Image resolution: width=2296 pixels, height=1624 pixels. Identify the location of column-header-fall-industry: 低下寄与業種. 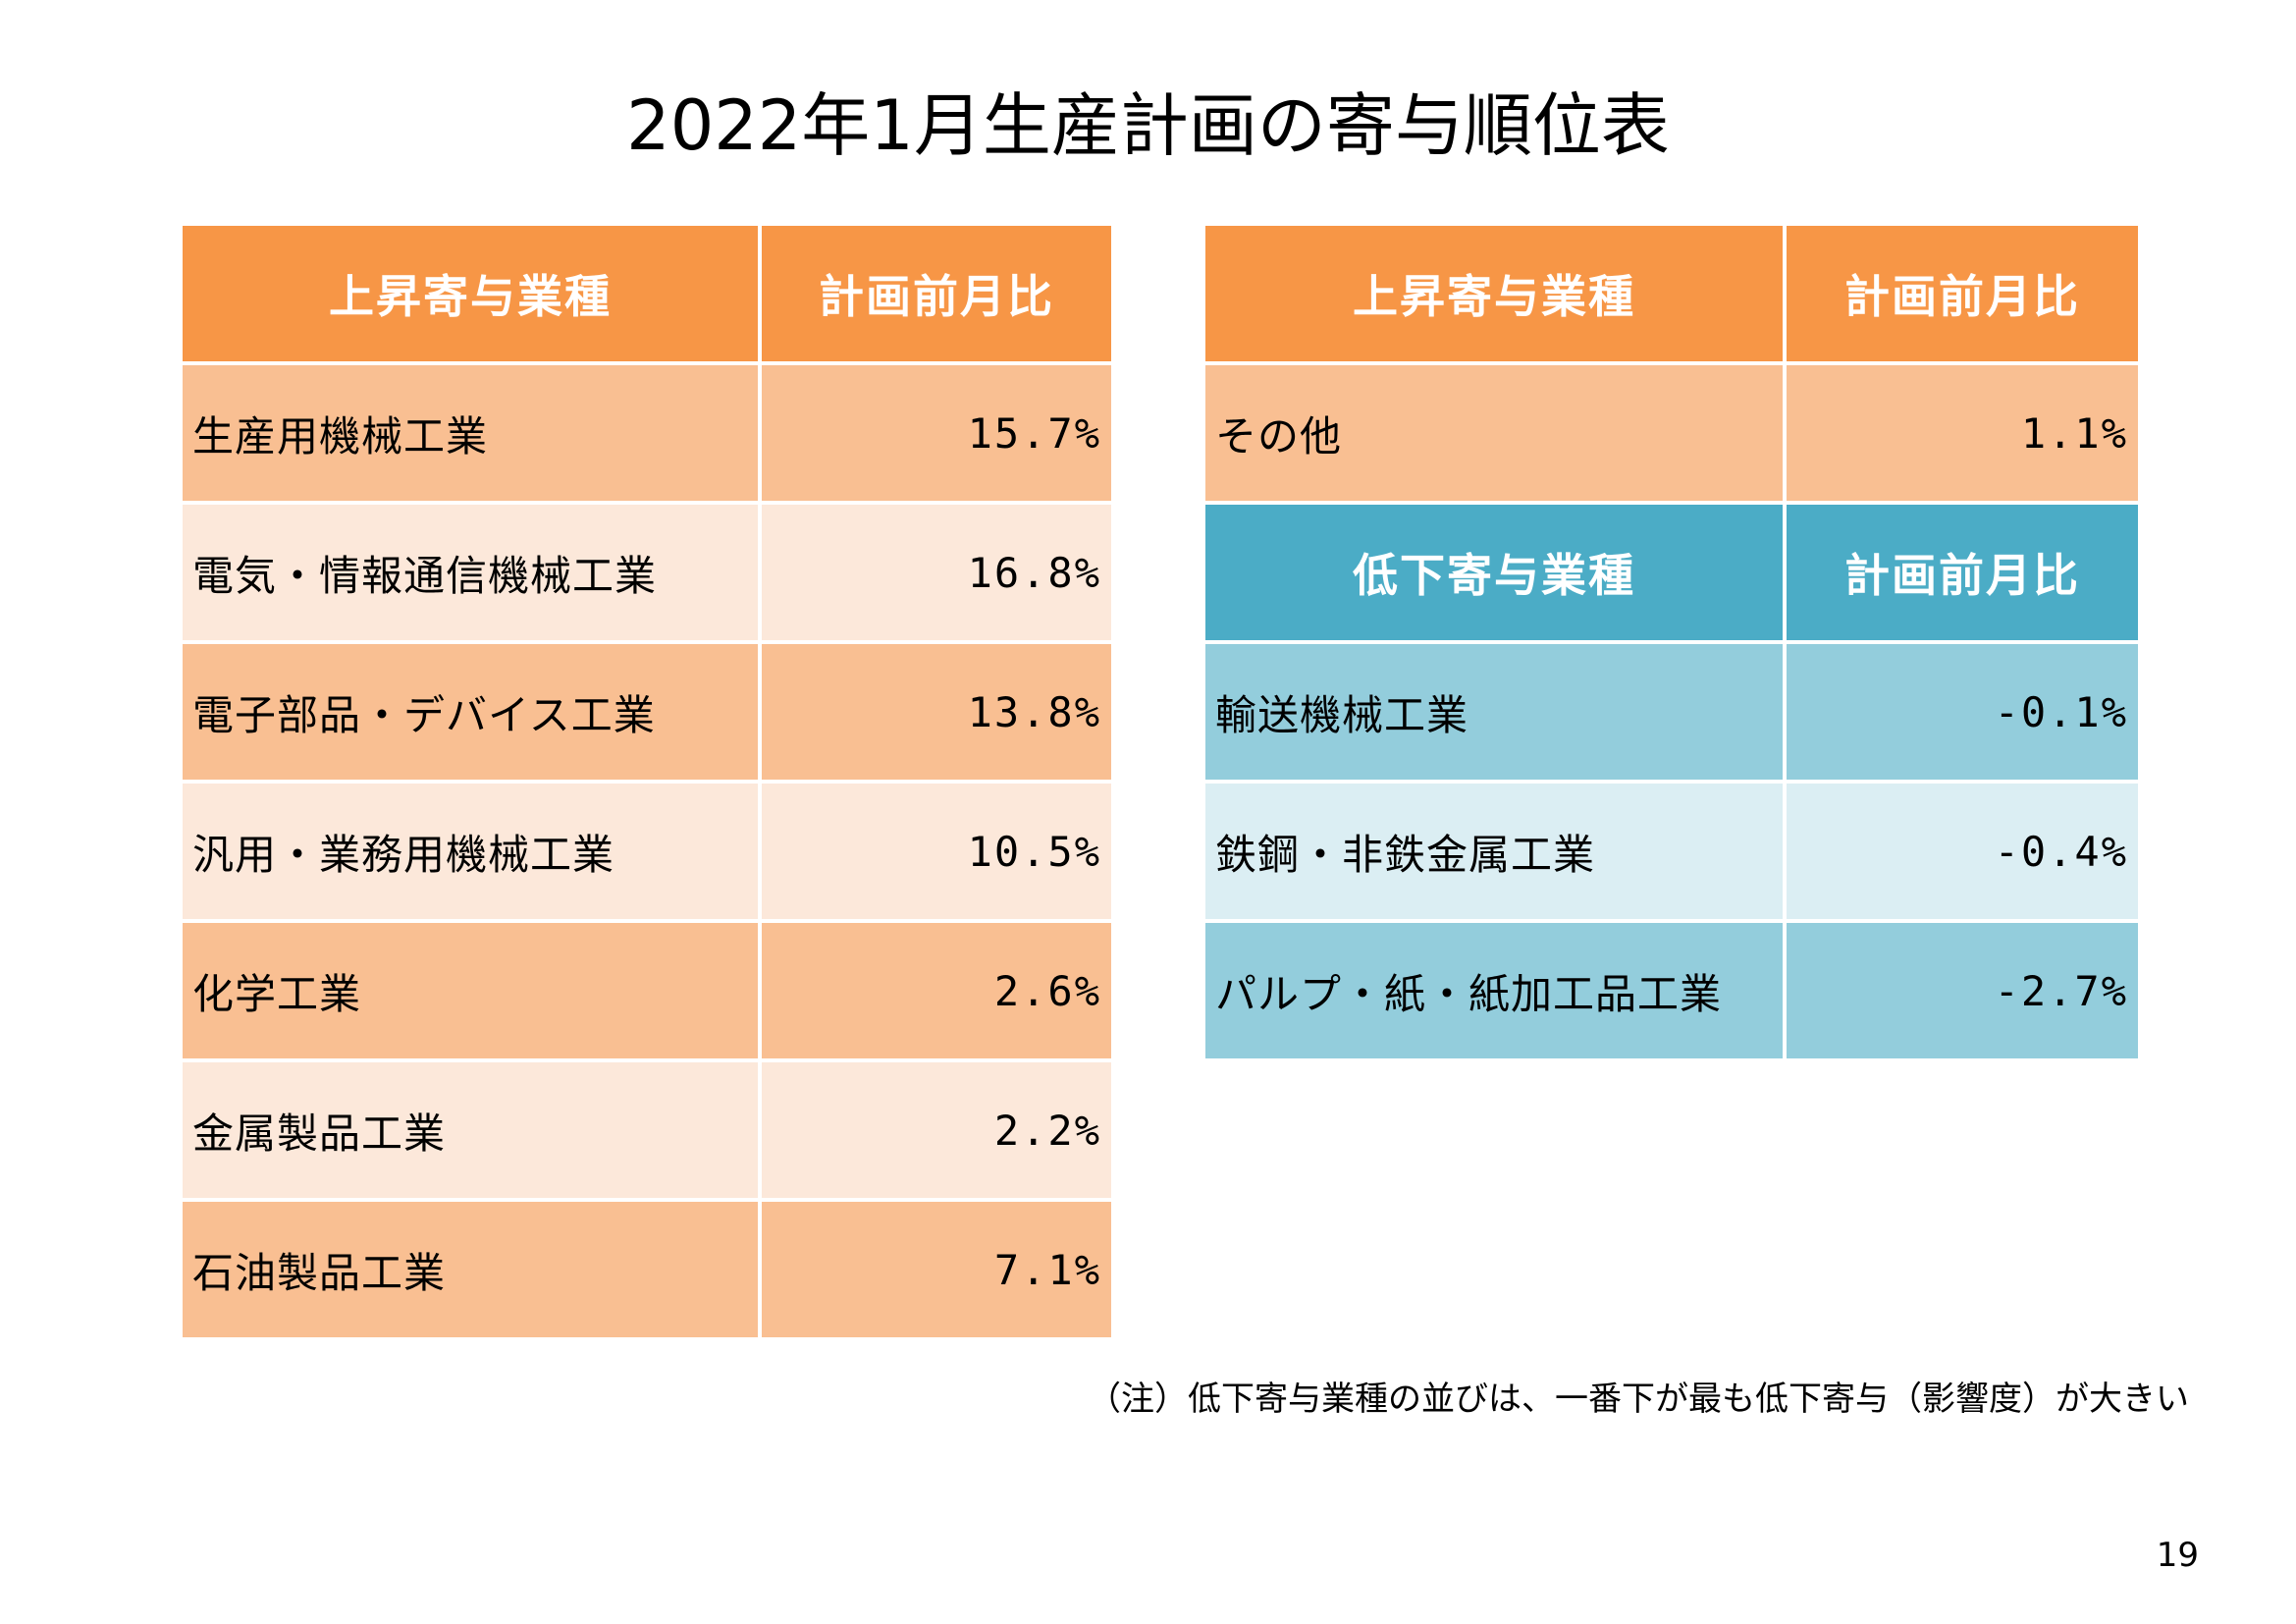
(1496, 574).